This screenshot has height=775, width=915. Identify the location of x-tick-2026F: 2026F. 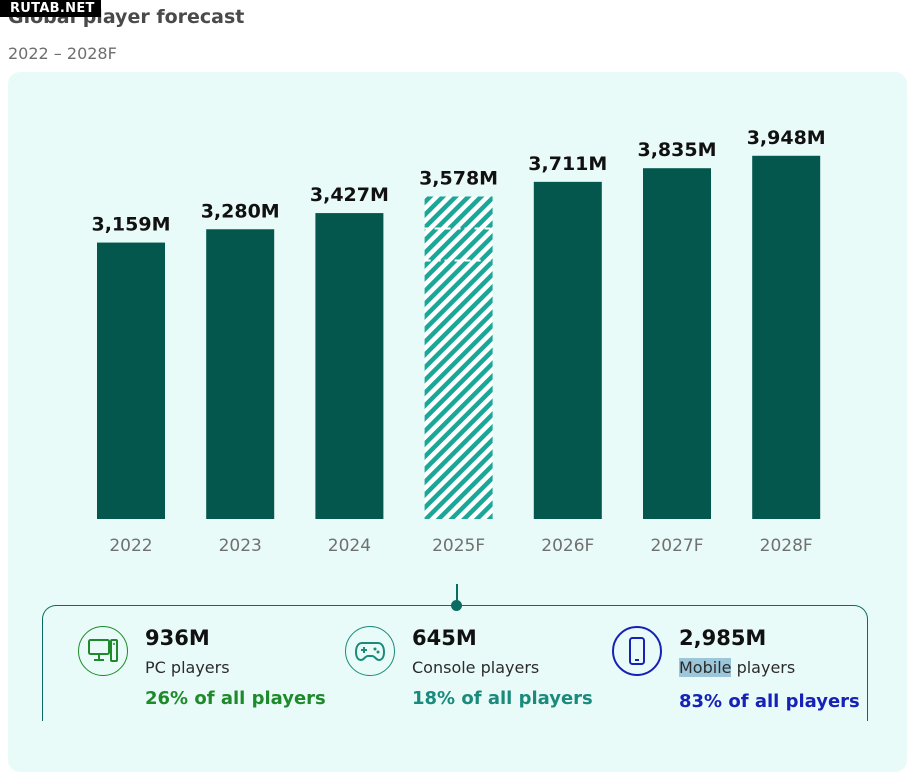
(567, 546).